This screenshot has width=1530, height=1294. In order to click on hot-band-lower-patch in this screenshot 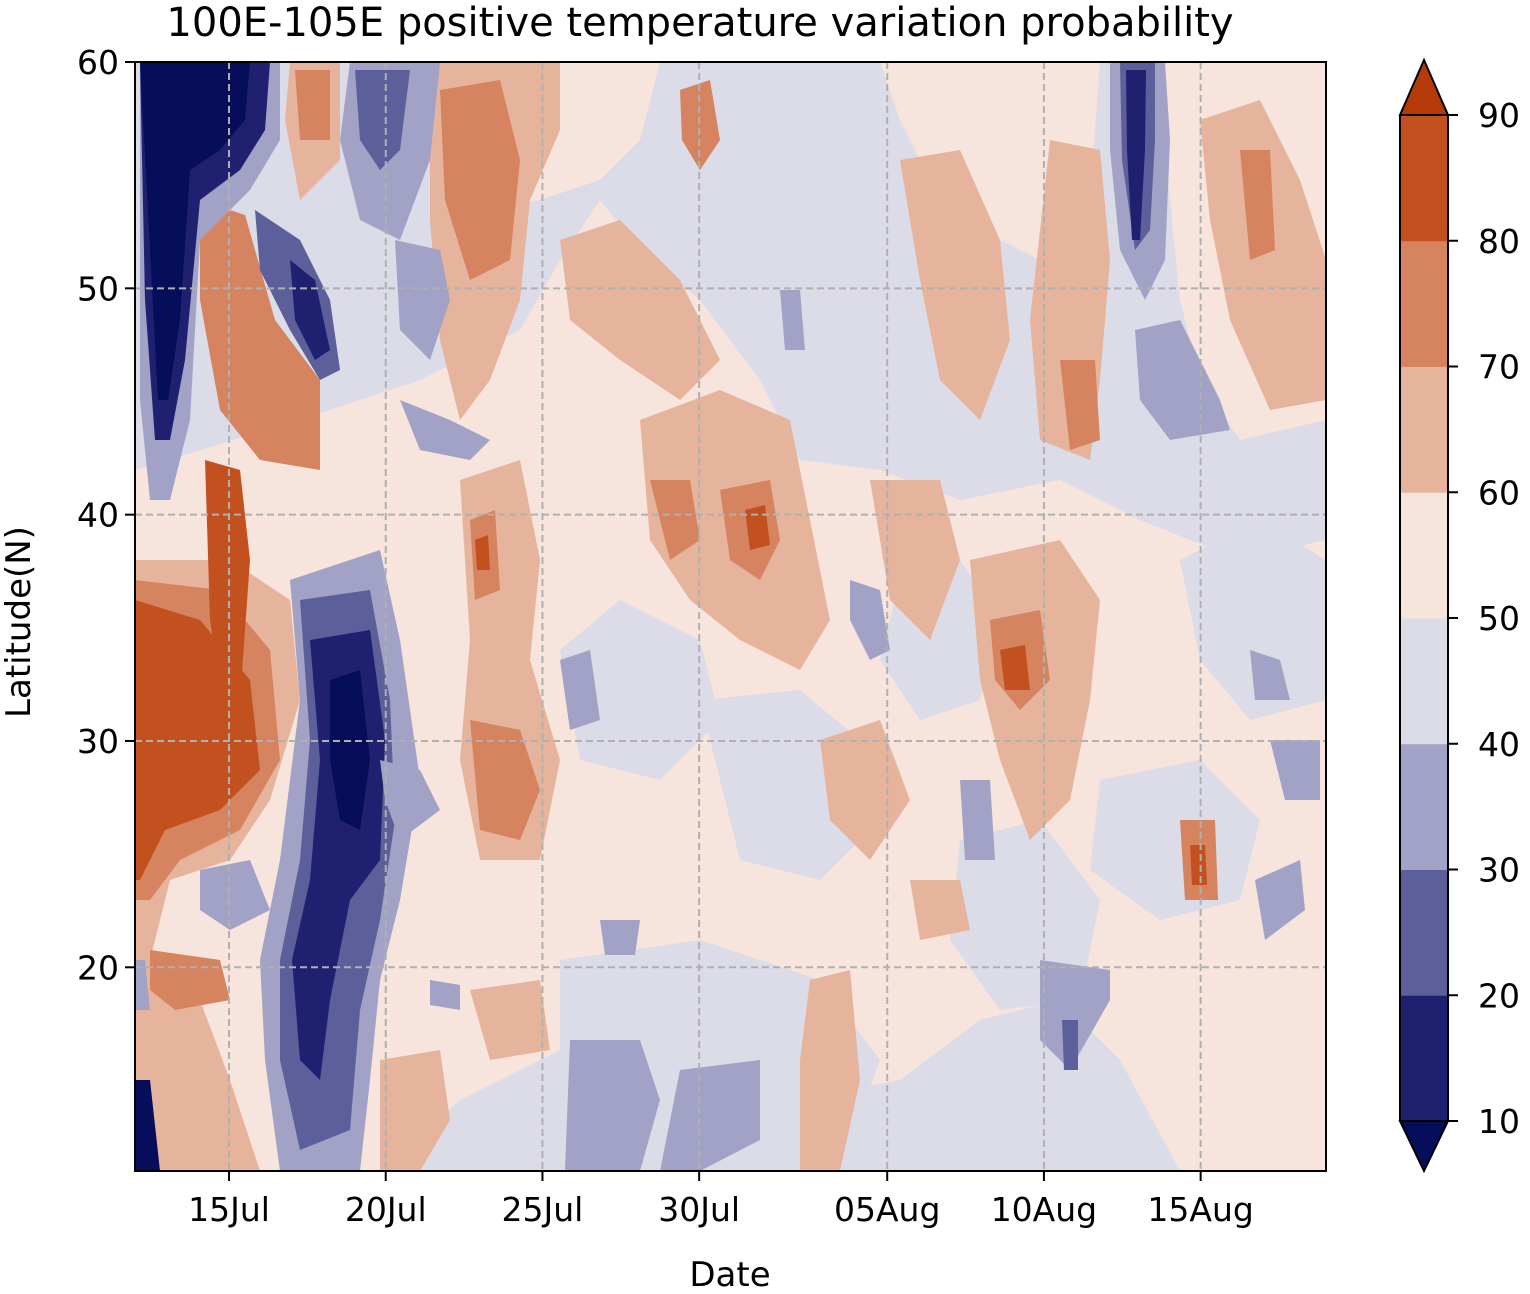, I will do `click(190, 980)`.